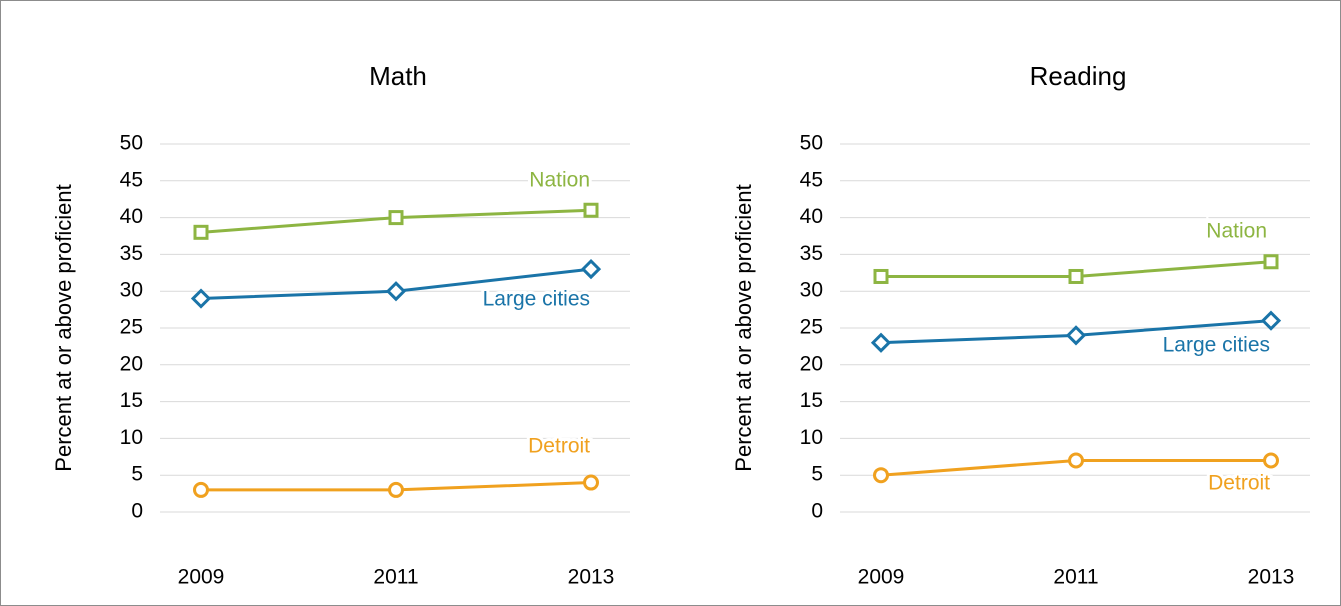 This screenshot has height=606, width=1341. Describe the element at coordinates (1078, 76) in the screenshot. I see `chart-title: Reading` at that location.